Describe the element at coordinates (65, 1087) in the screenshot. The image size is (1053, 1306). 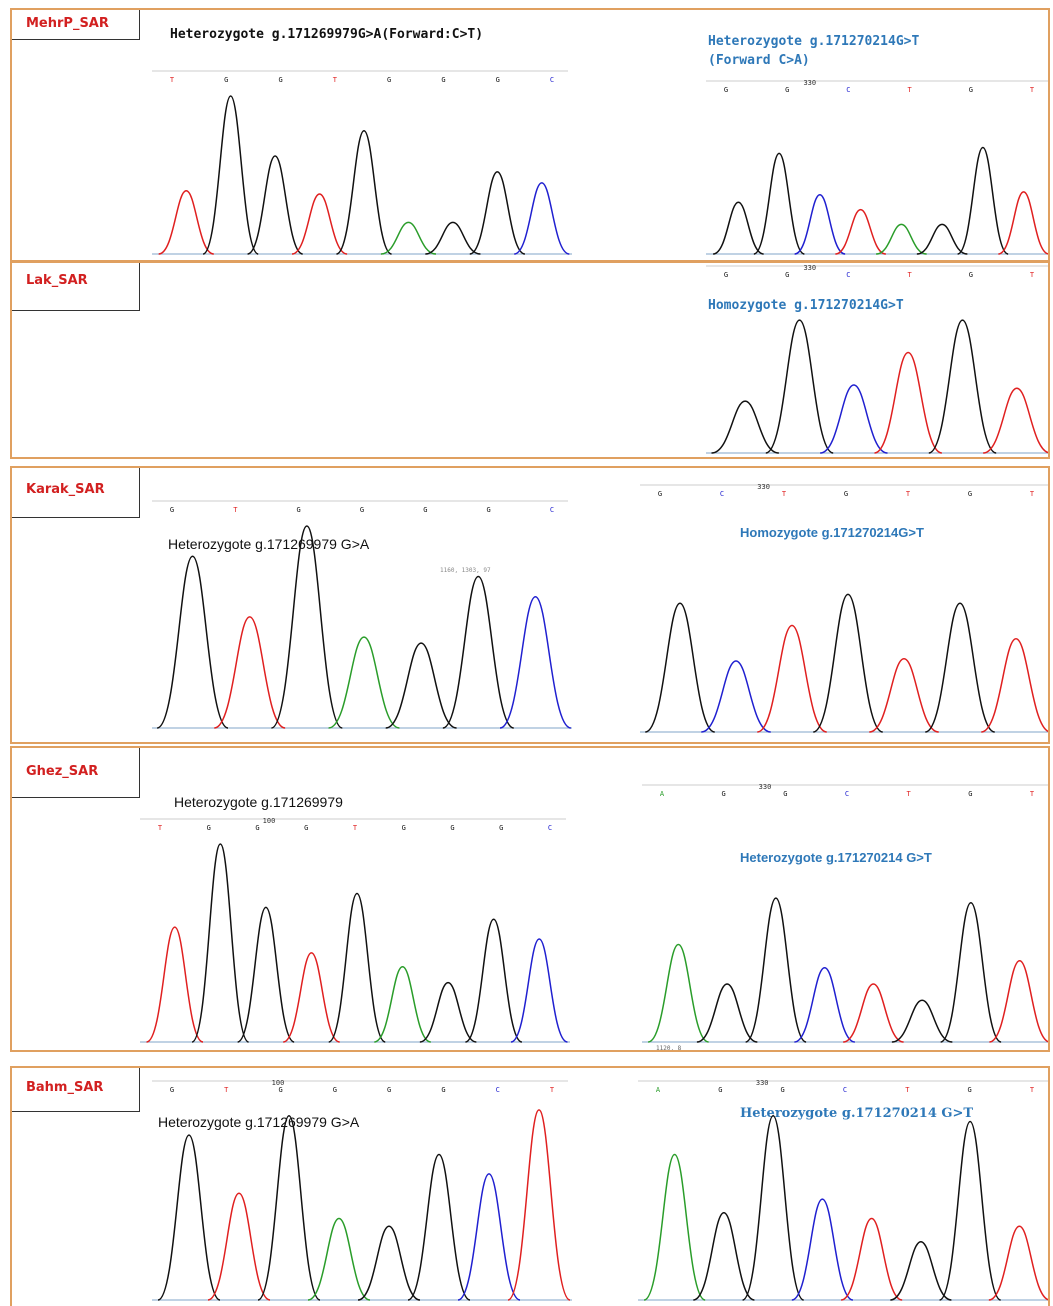
I see `sample-label: Bahm_SAR` at that location.